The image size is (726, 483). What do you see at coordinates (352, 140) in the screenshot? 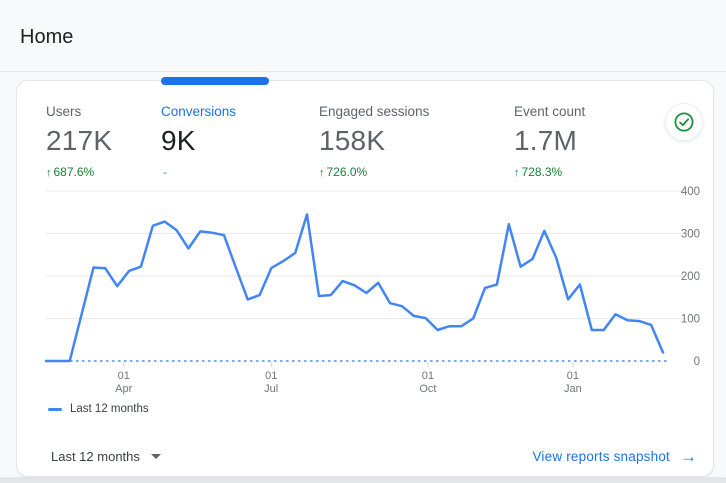
I see `metric-value: 158K` at bounding box center [352, 140].